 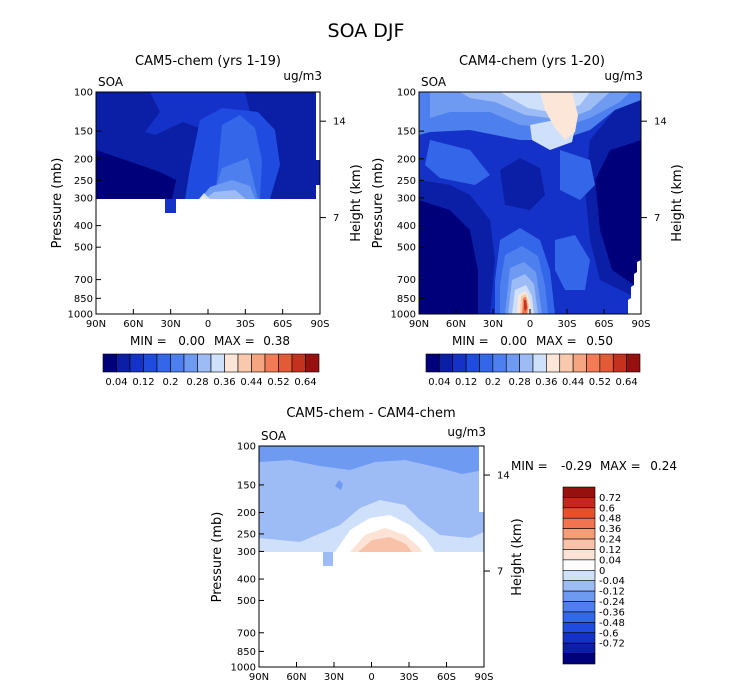 What do you see at coordinates (573, 382) in the screenshot?
I see `colorbar-label: 0.44` at bounding box center [573, 382].